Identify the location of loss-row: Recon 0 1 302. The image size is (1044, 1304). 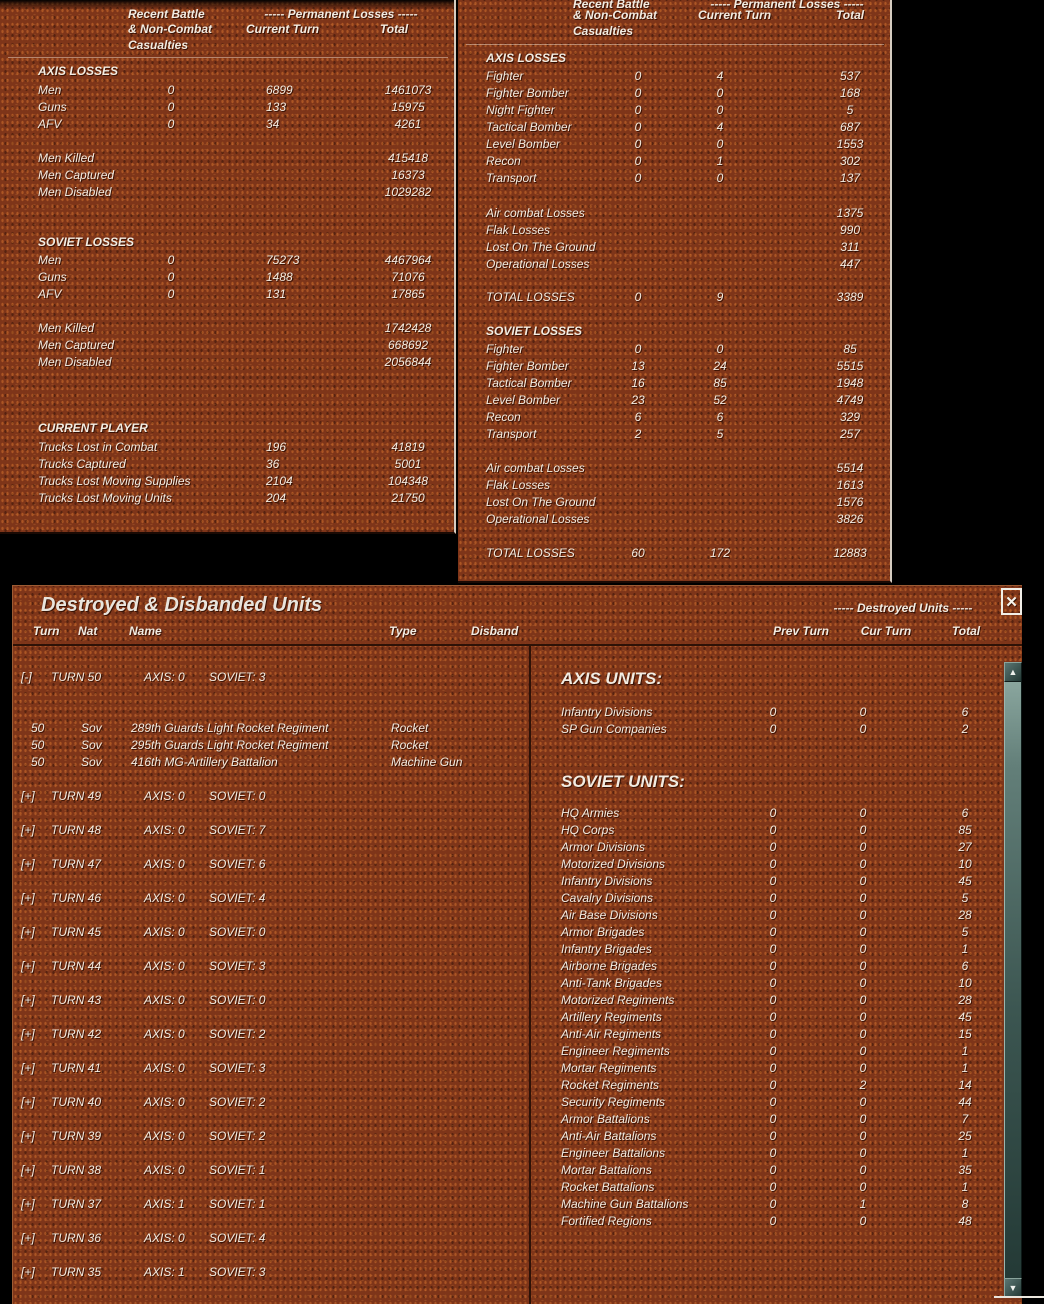
(674, 161).